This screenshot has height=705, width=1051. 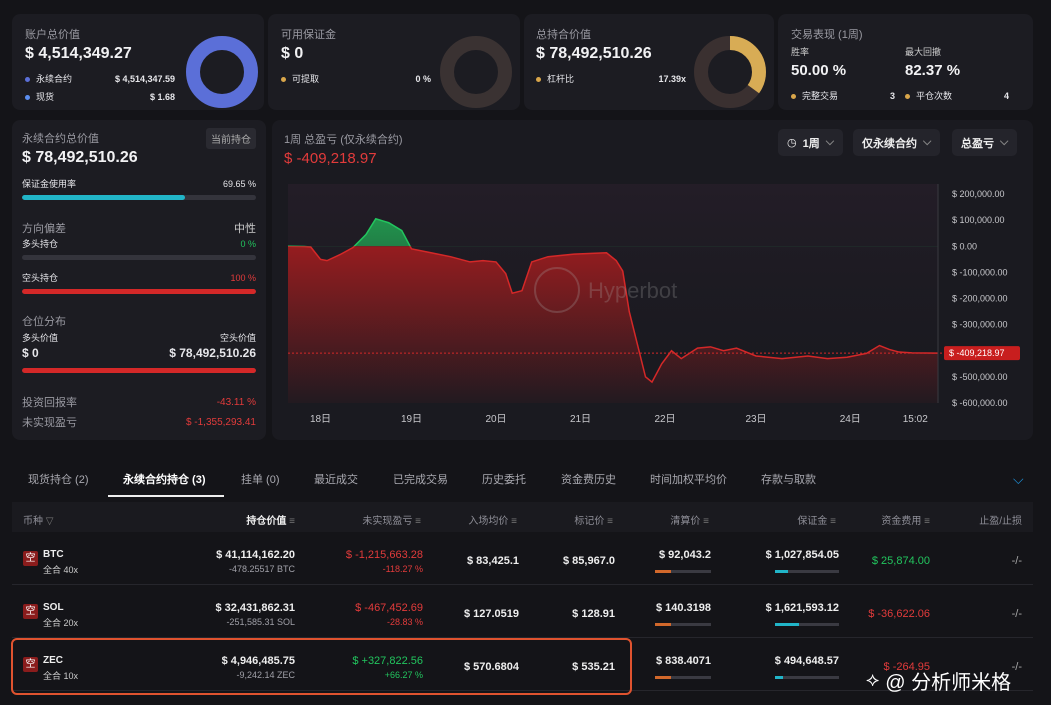 What do you see at coordinates (40, 338) in the screenshot?
I see `long-value-label: 多头价值` at bounding box center [40, 338].